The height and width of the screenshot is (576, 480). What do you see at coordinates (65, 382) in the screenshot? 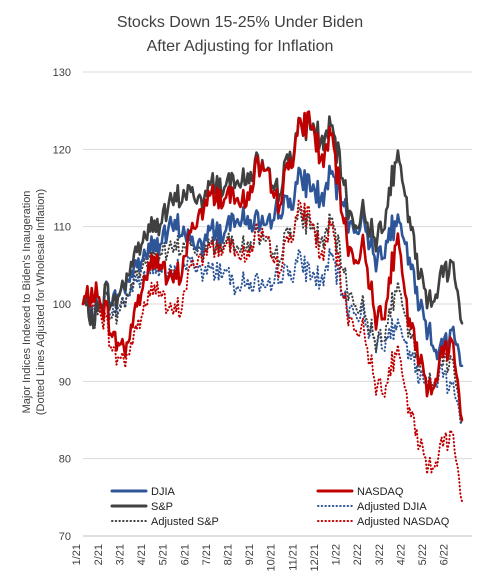
I see `y-tick-label: 90` at bounding box center [65, 382].